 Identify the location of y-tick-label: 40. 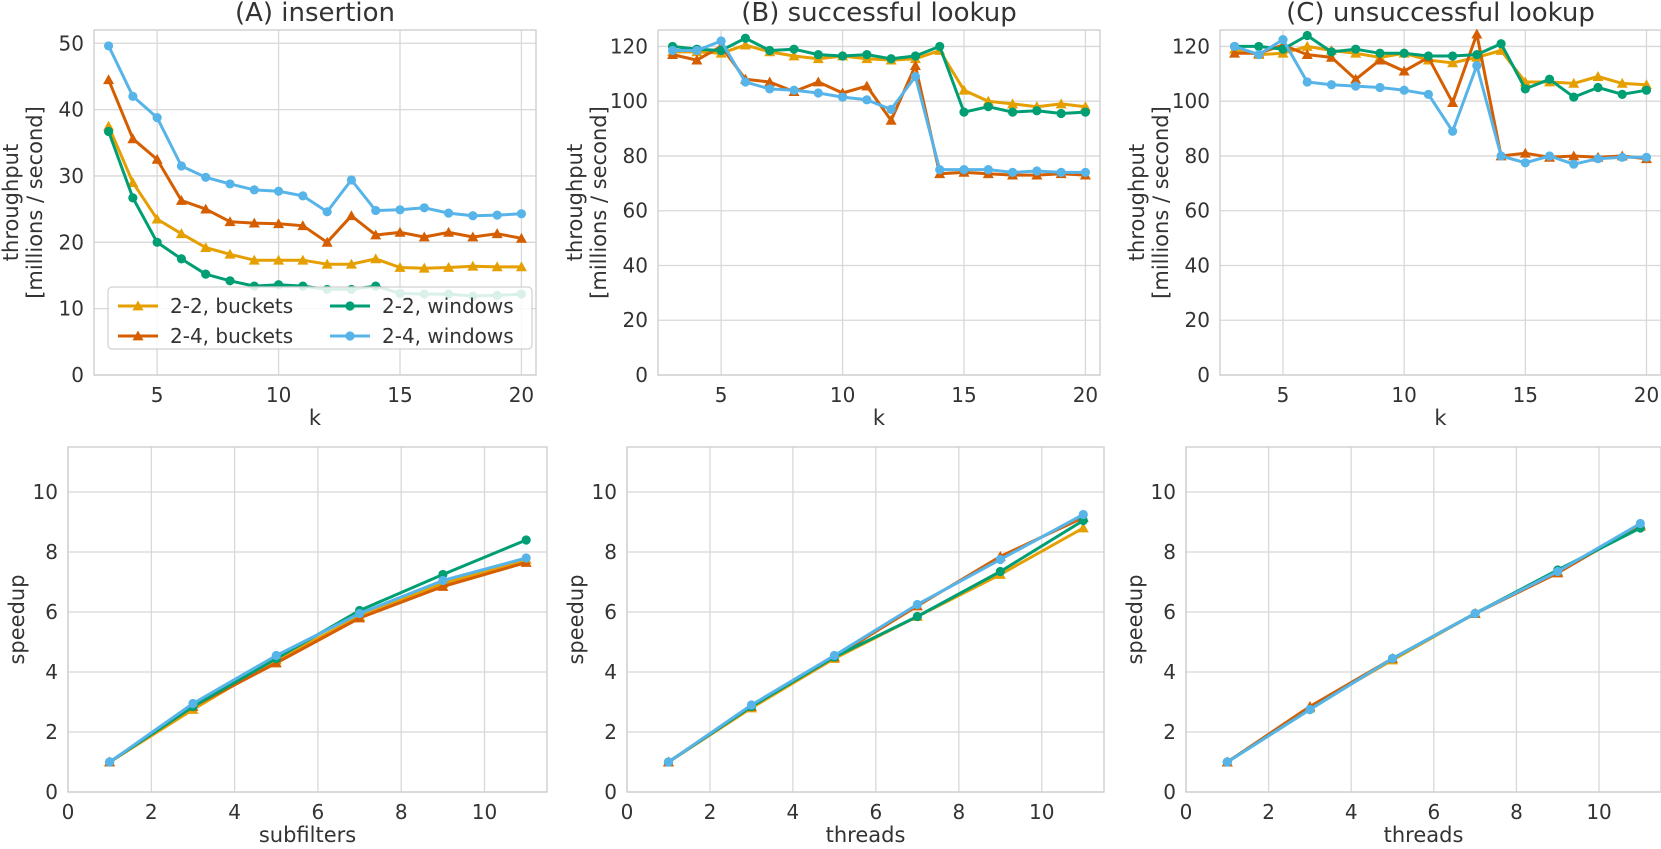
(635, 265).